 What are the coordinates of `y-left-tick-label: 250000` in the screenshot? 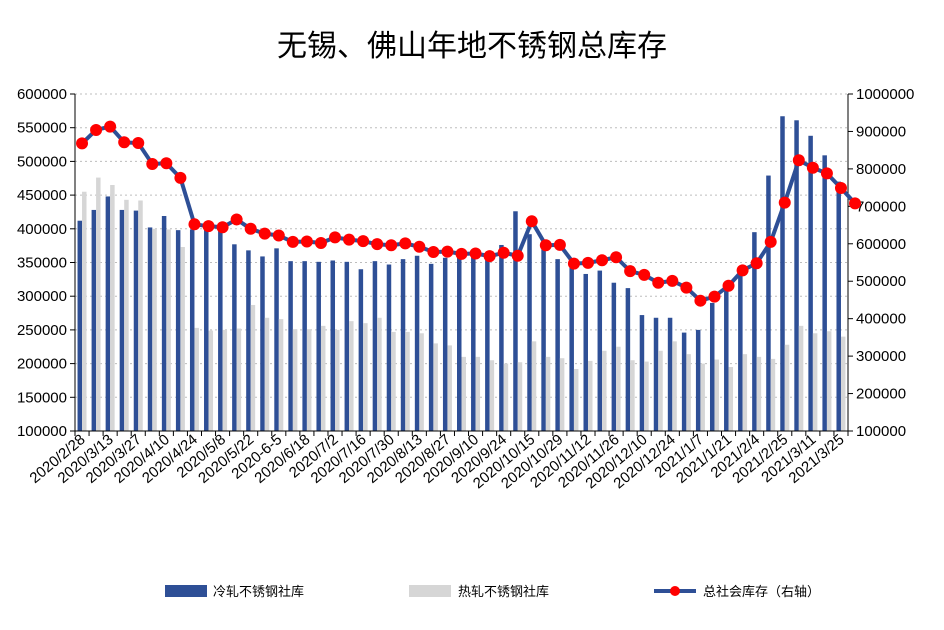 It's located at (42, 330).